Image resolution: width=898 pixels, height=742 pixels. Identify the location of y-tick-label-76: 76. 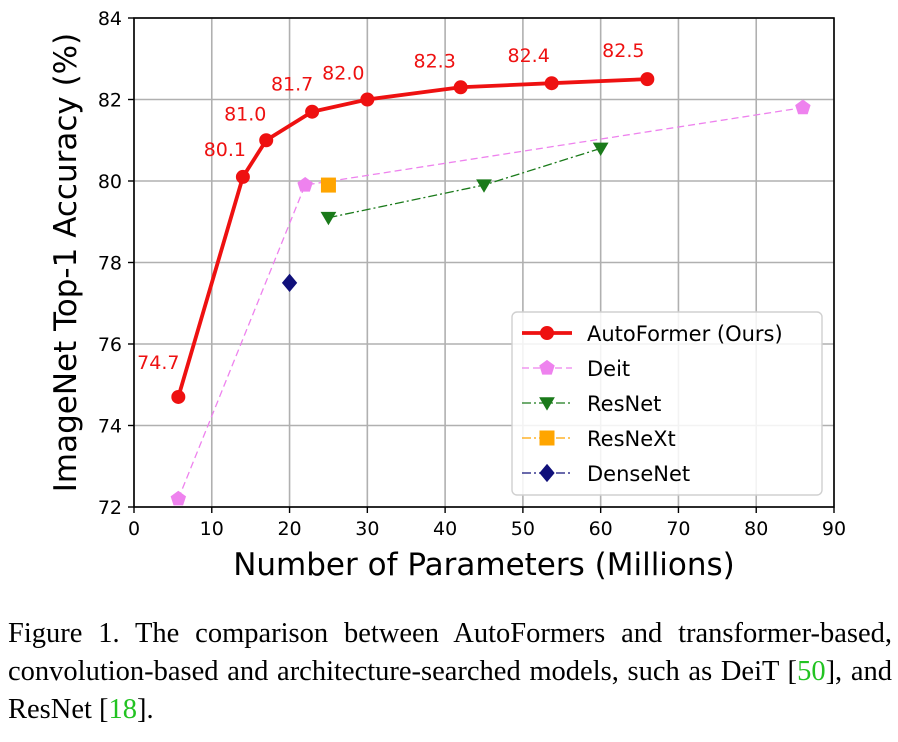
(110, 345).